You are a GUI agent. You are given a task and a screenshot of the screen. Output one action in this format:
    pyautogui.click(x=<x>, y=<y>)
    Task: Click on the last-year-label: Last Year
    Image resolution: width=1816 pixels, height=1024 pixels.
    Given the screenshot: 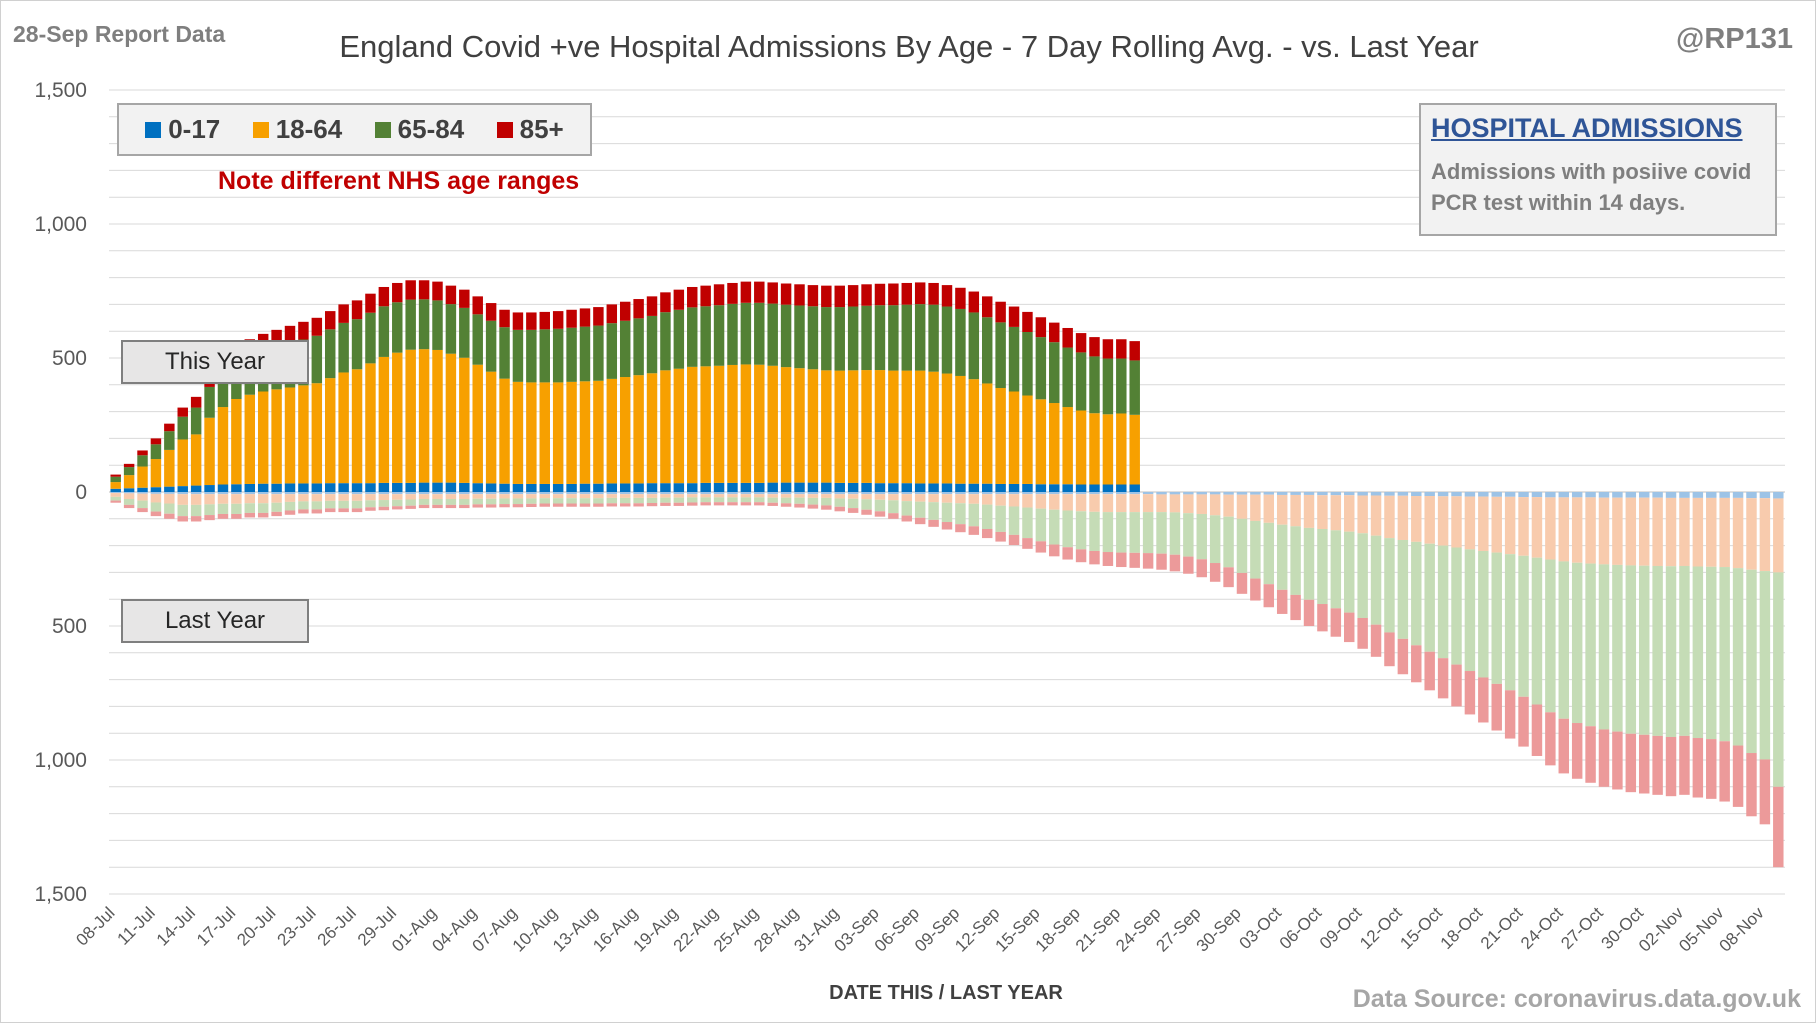 What is the action you would take?
    pyautogui.click(x=215, y=621)
    